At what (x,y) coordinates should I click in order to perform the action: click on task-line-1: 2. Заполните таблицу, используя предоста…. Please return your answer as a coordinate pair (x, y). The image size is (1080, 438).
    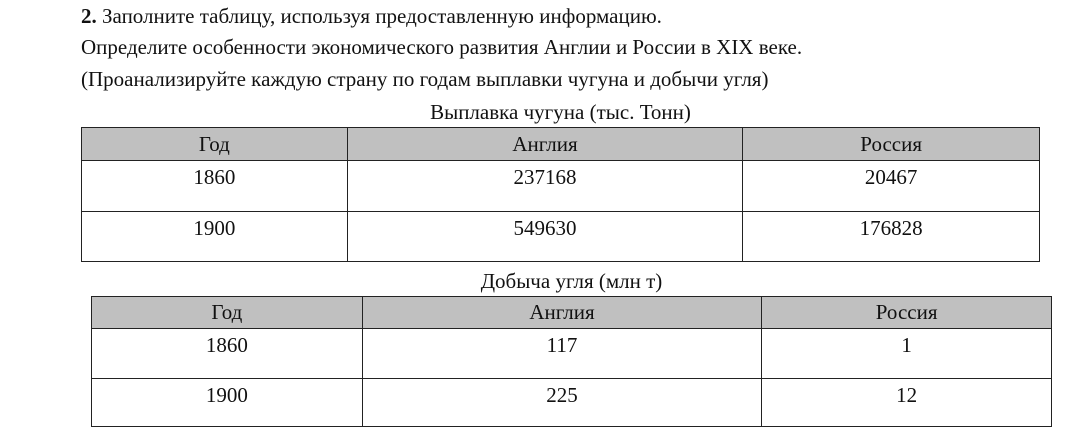
    Looking at the image, I should click on (371, 16).